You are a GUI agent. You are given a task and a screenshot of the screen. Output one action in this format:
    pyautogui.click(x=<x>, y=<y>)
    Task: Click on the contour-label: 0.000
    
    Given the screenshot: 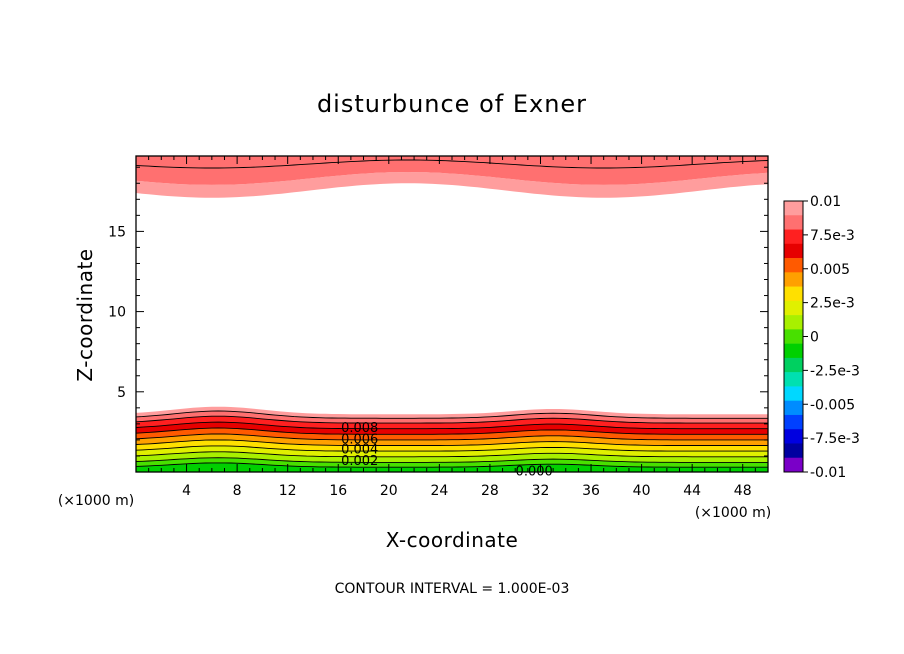 What is the action you would take?
    pyautogui.click(x=534, y=471)
    